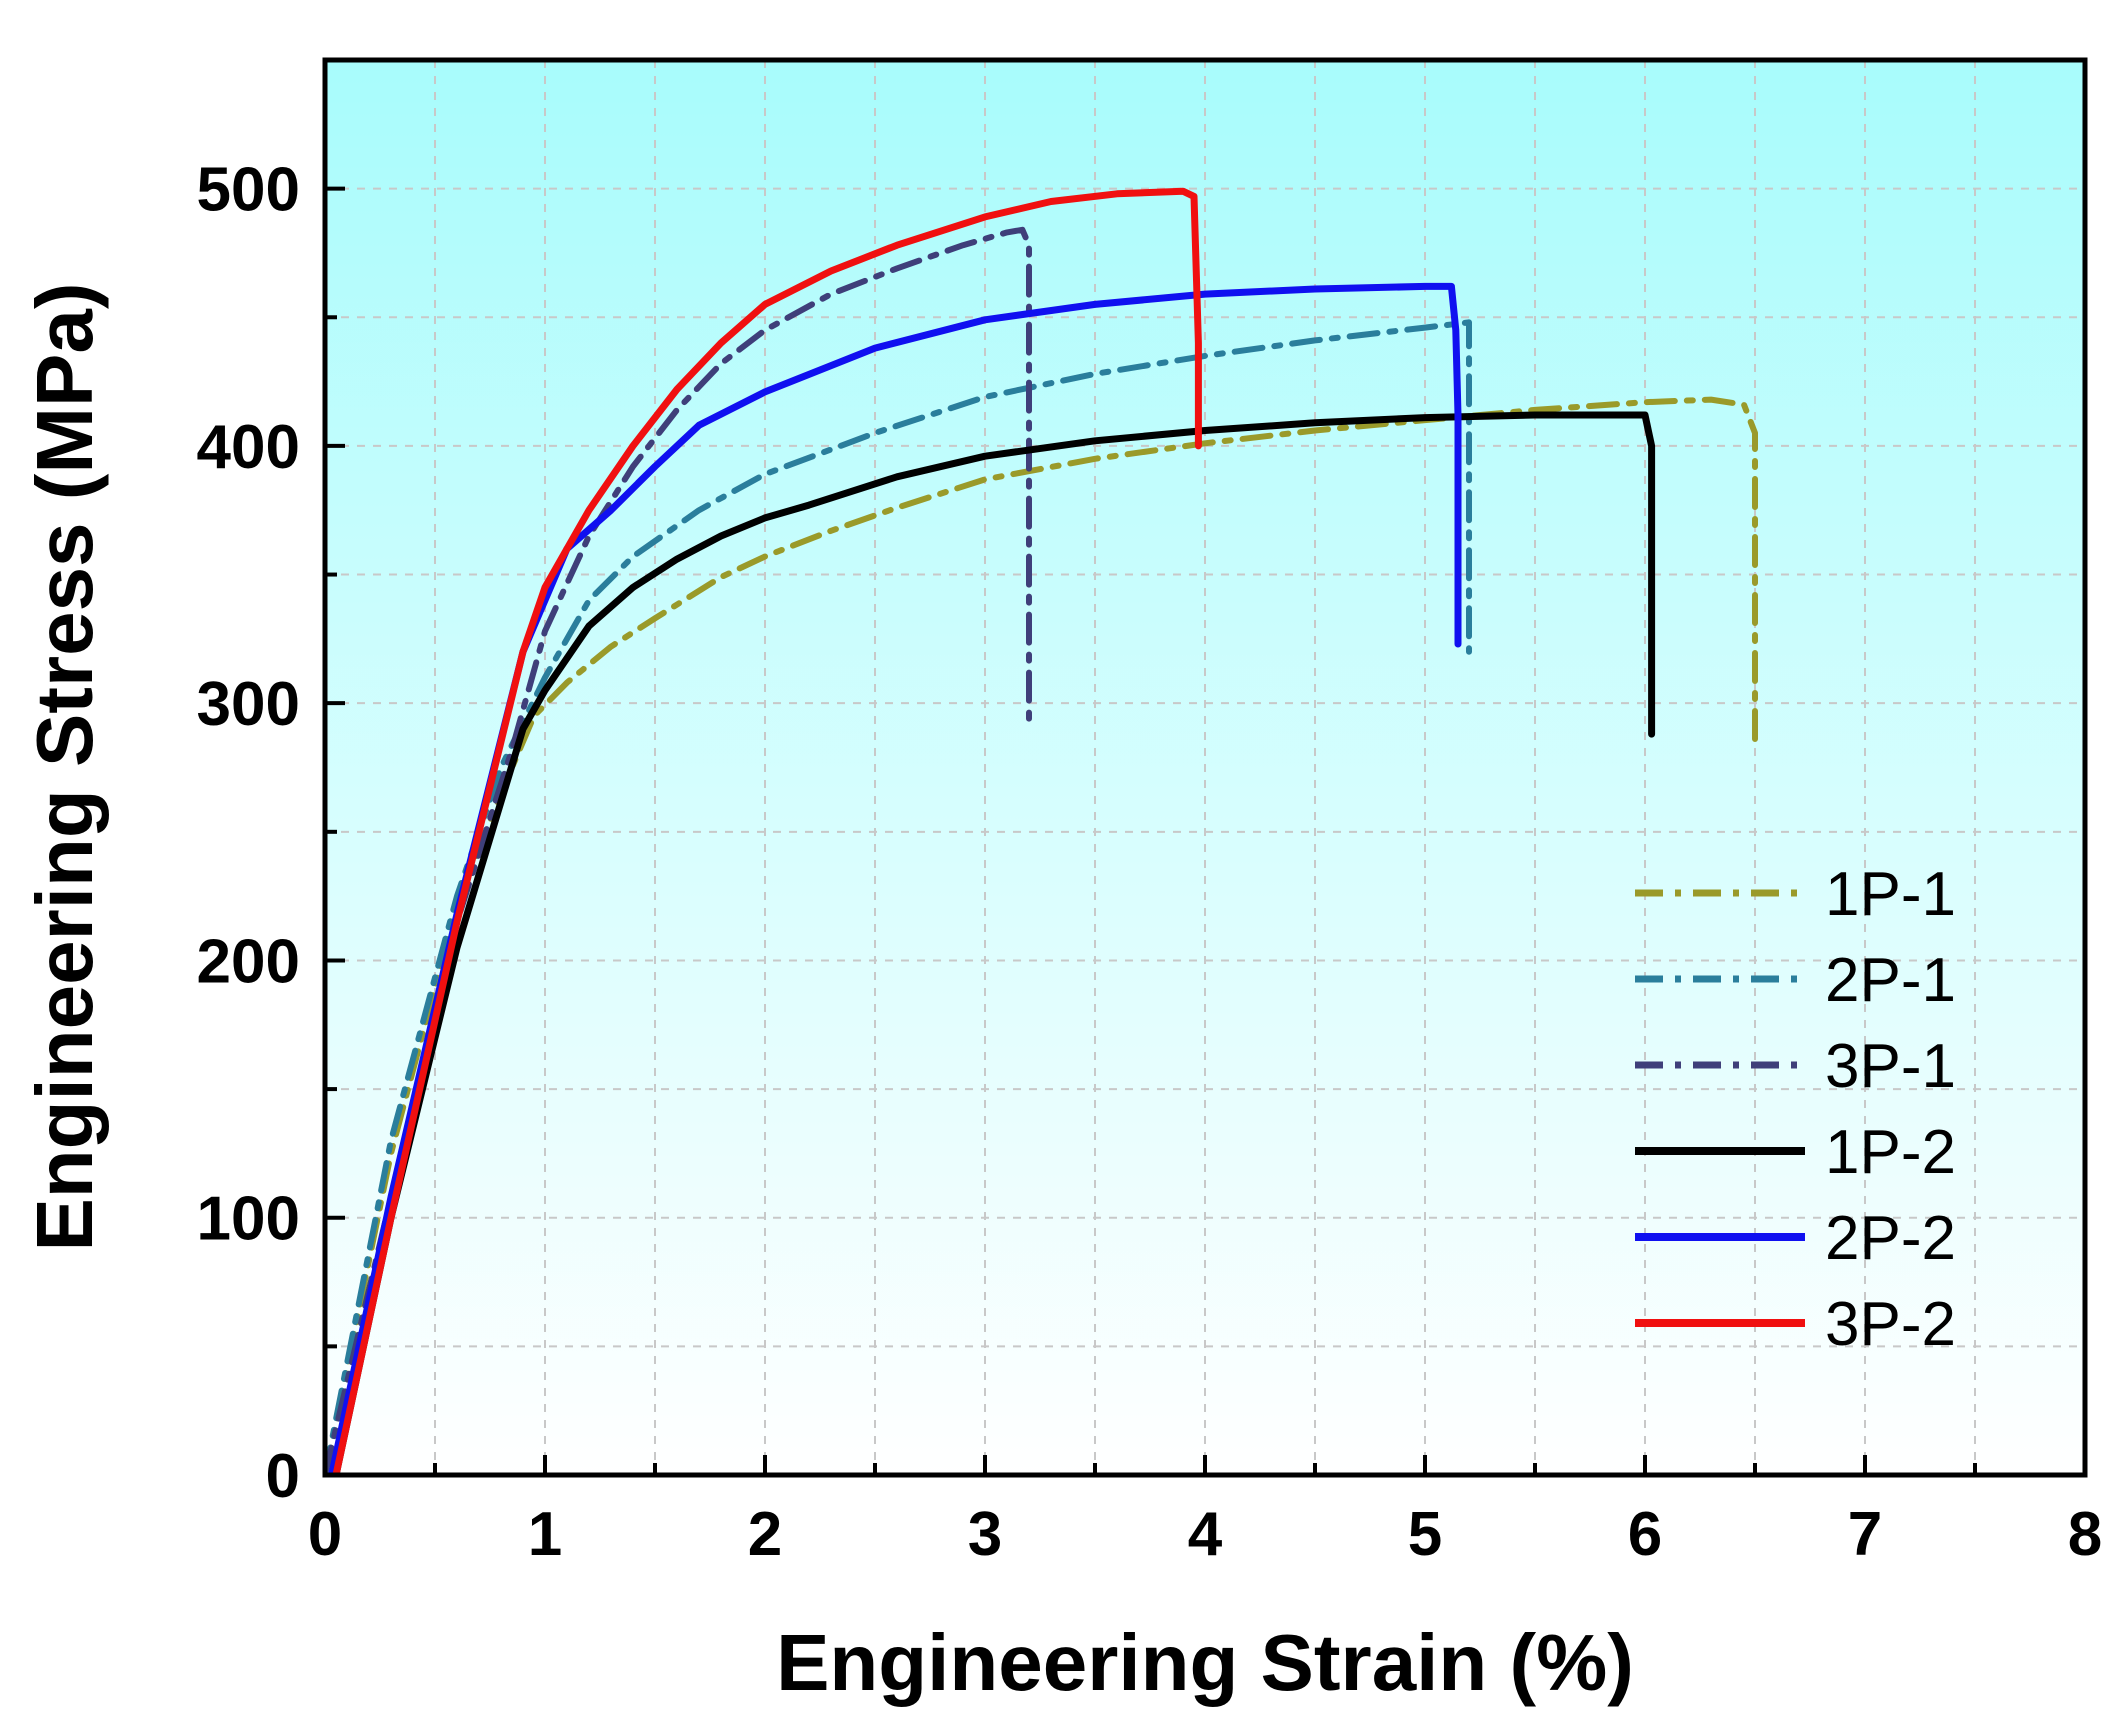  What do you see at coordinates (283, 1476) in the screenshot?
I see `y-tick-label: 0` at bounding box center [283, 1476].